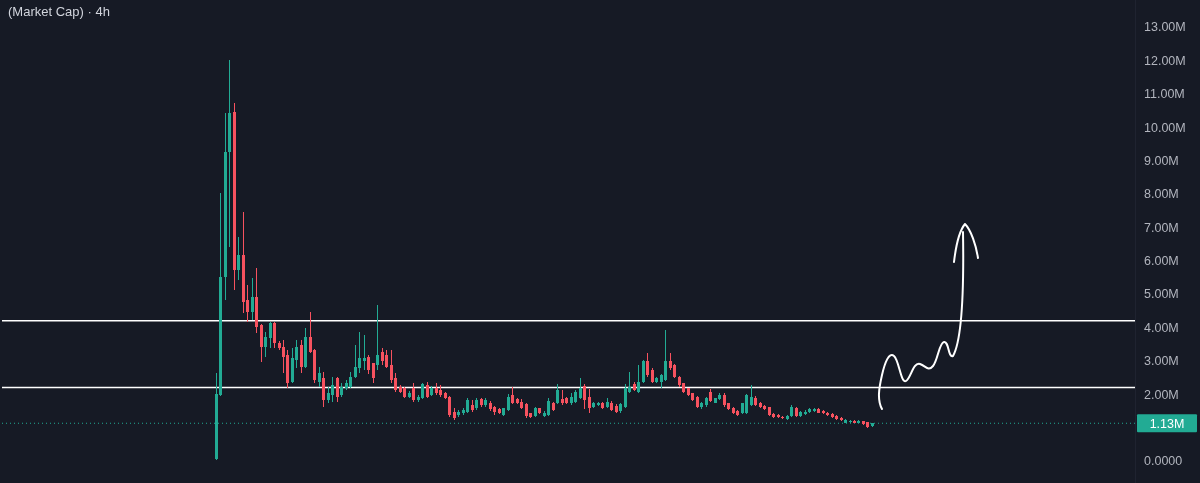  Describe the element at coordinates (1165, 60) in the screenshot. I see `y-tick-label: 12.00M` at that location.